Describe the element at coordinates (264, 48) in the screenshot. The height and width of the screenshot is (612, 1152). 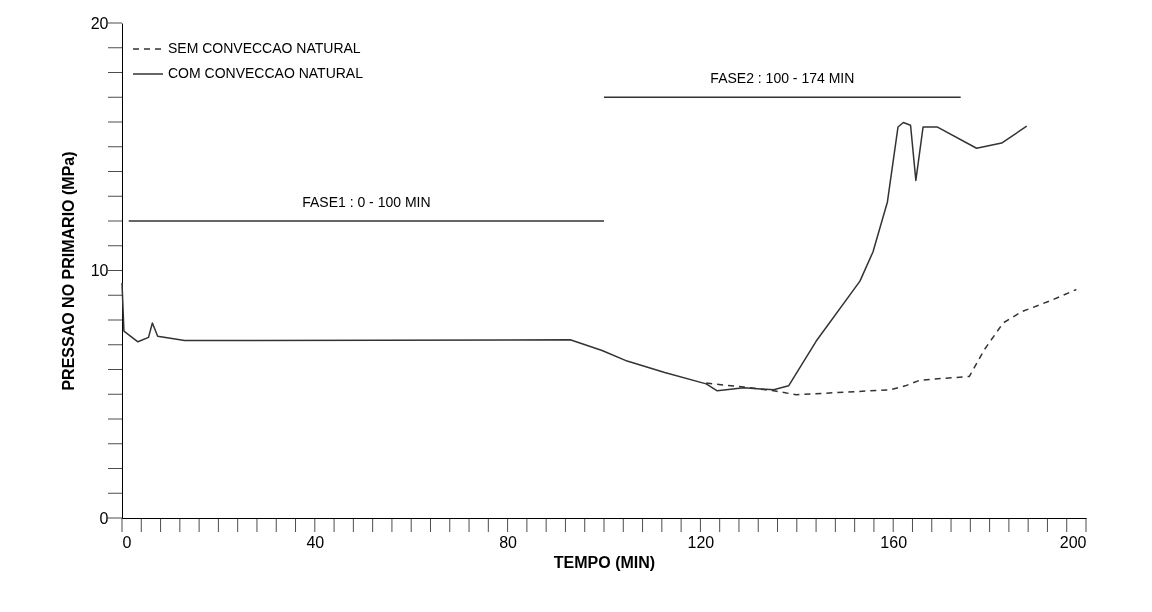
I see `legend-label: SEM CONVECCAO NATURAL` at that location.